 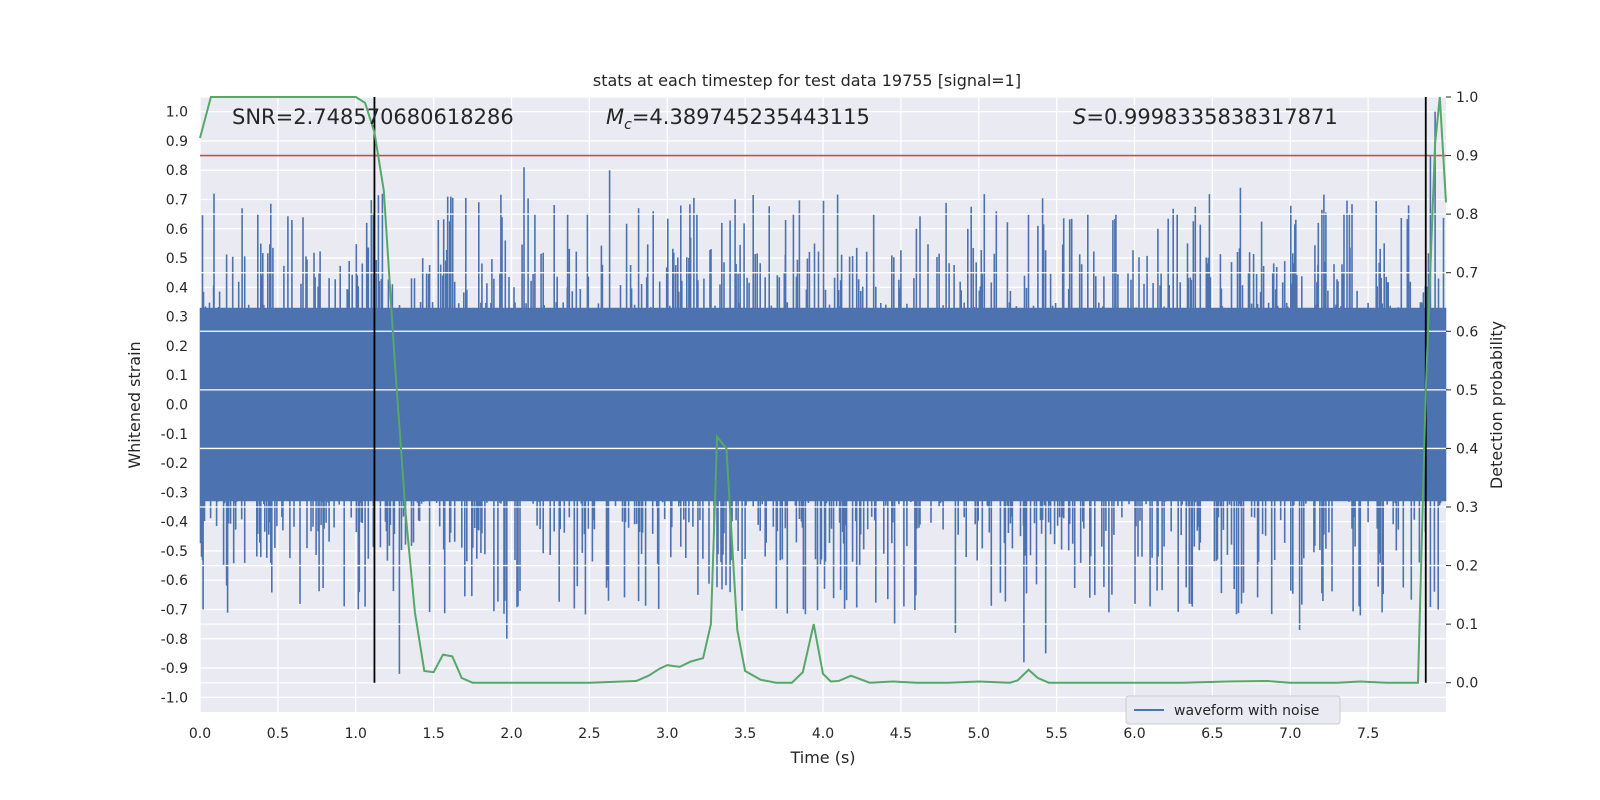 What do you see at coordinates (1467, 684) in the screenshot?
I see `right-tick-label: 0.0` at bounding box center [1467, 684].